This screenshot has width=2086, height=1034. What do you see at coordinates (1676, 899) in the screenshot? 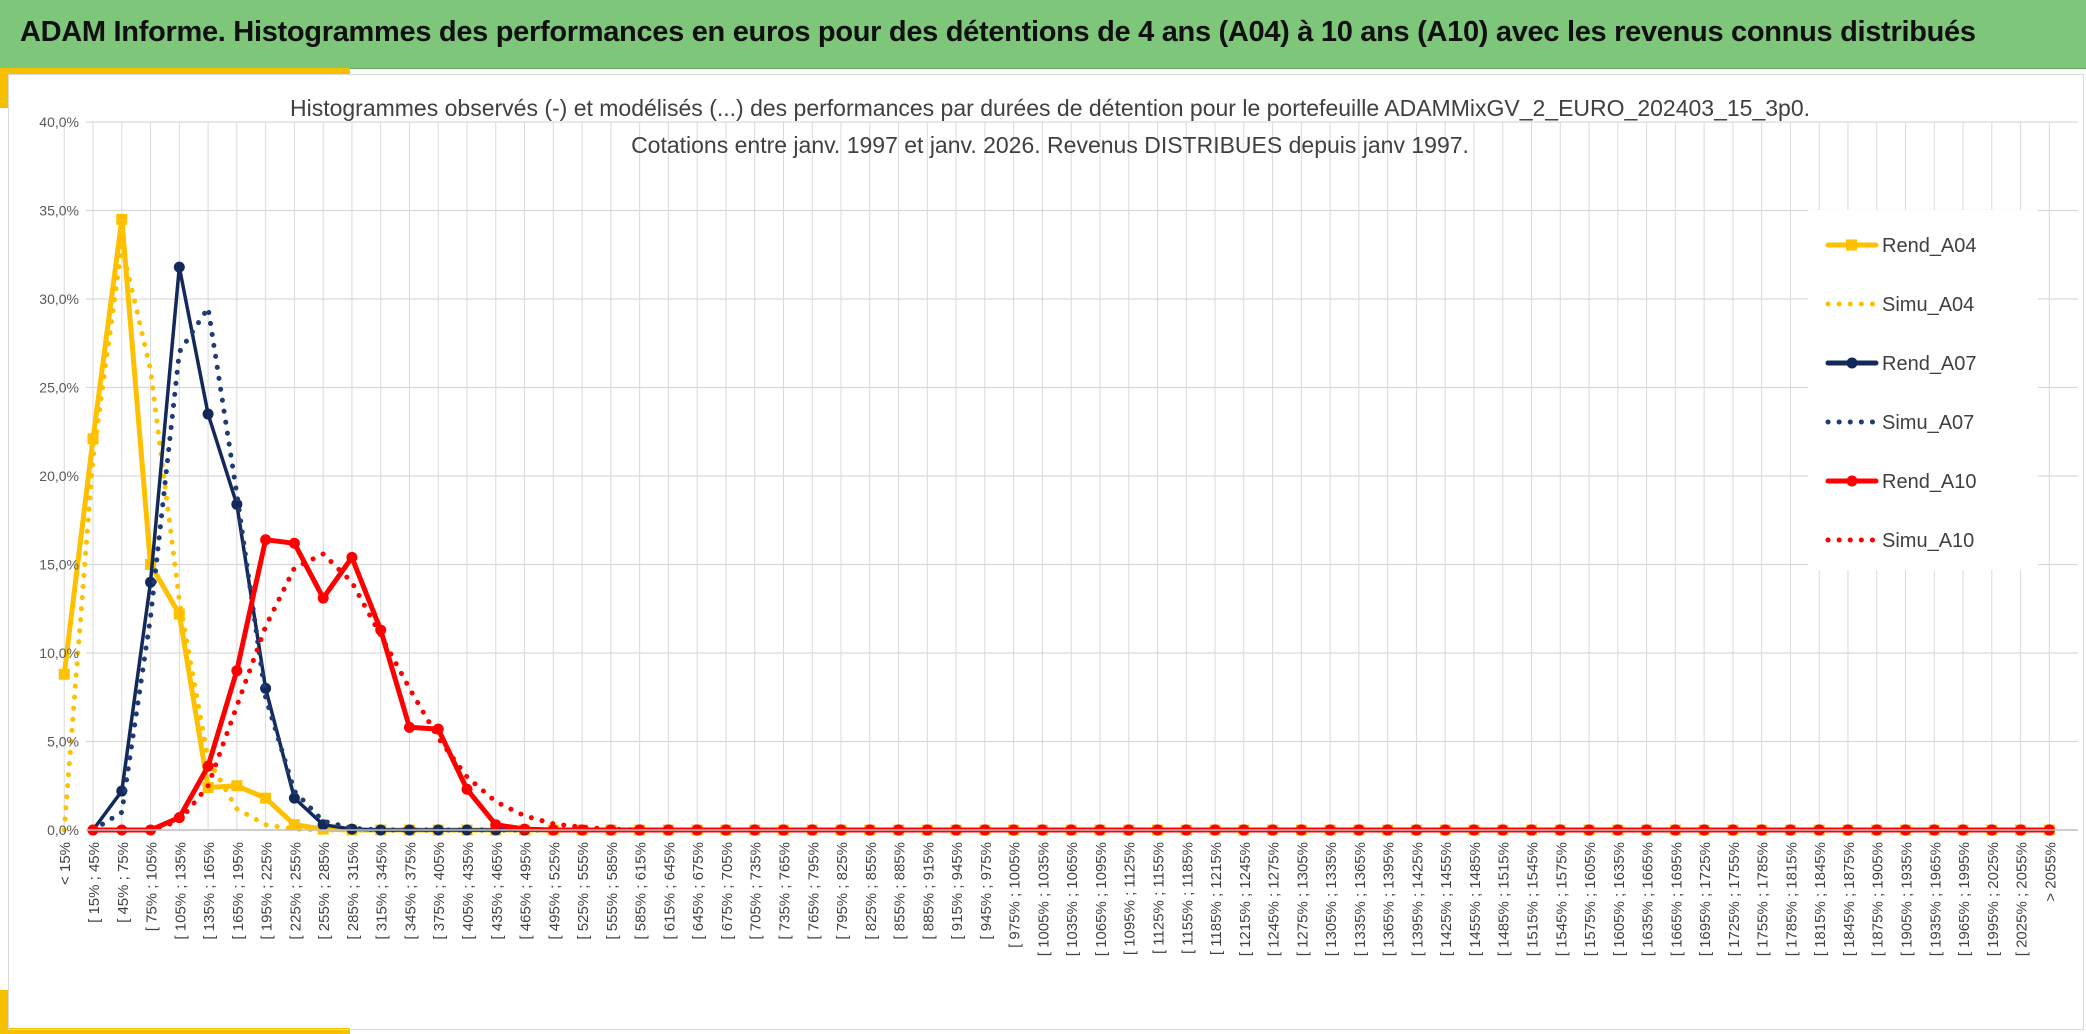
I see `x-tick-label: [ 1665% ; 1695%` at bounding box center [1676, 899].